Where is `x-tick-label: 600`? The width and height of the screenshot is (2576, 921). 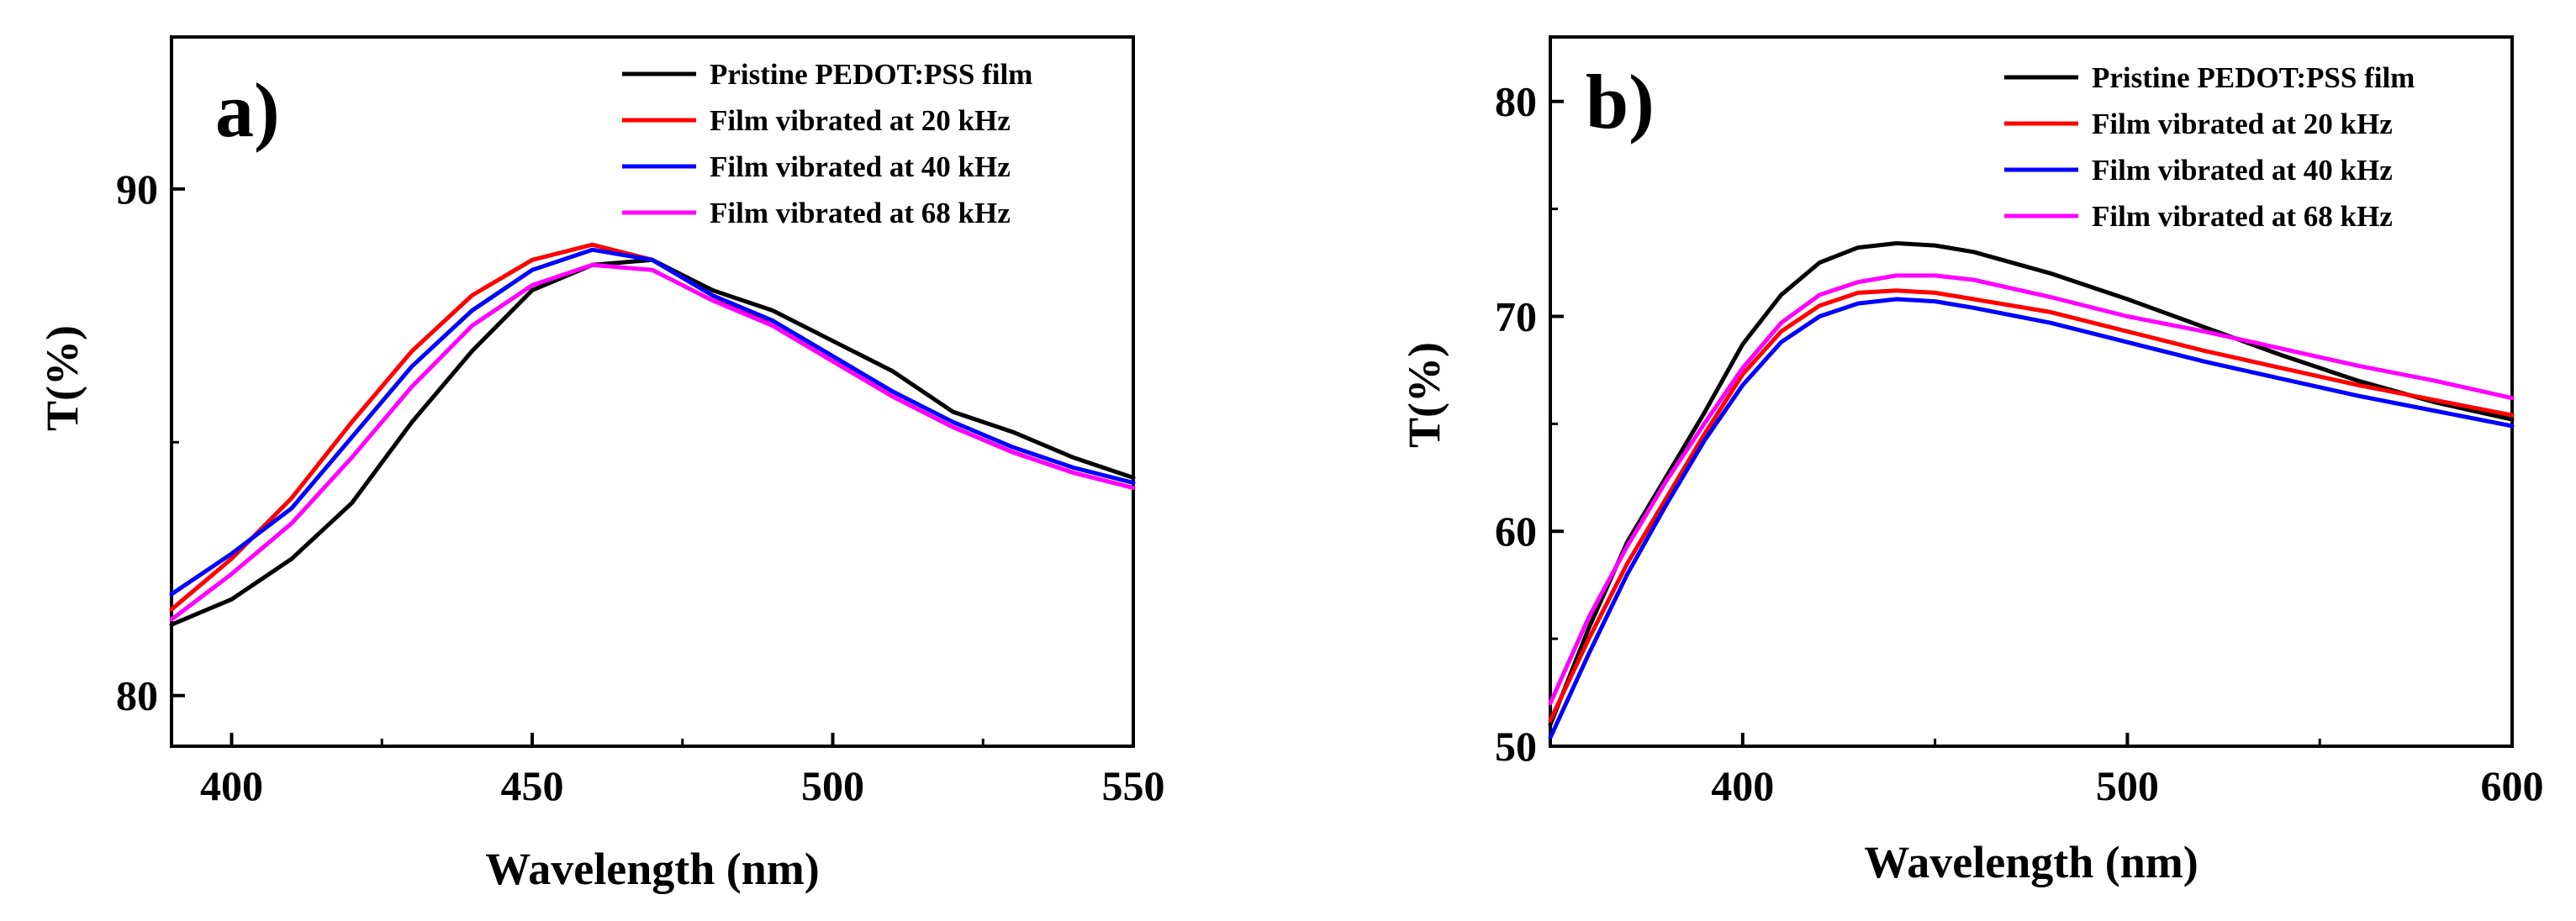 x-tick-label: 600 is located at coordinates (2512, 786).